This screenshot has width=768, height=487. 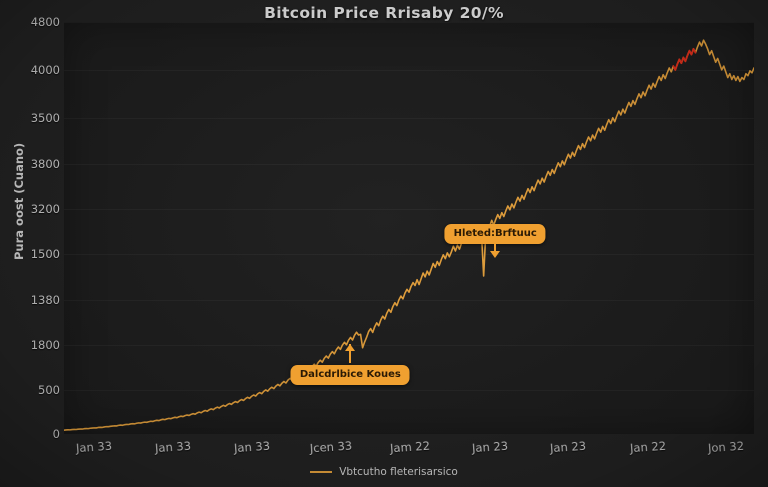 I want to click on x-axis-tick-3: Jcen 33, so click(x=331, y=447).